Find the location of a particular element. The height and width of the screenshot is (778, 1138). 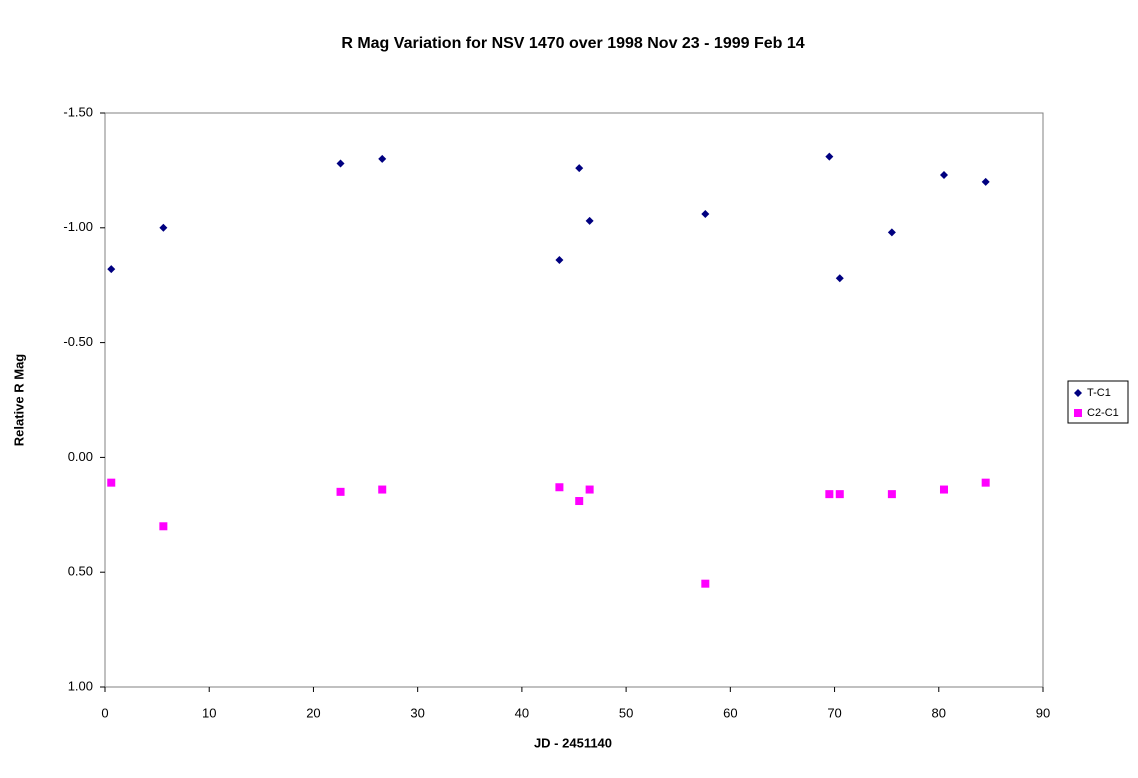

x-axis-title: JD - 2451140 is located at coordinates (573, 742).